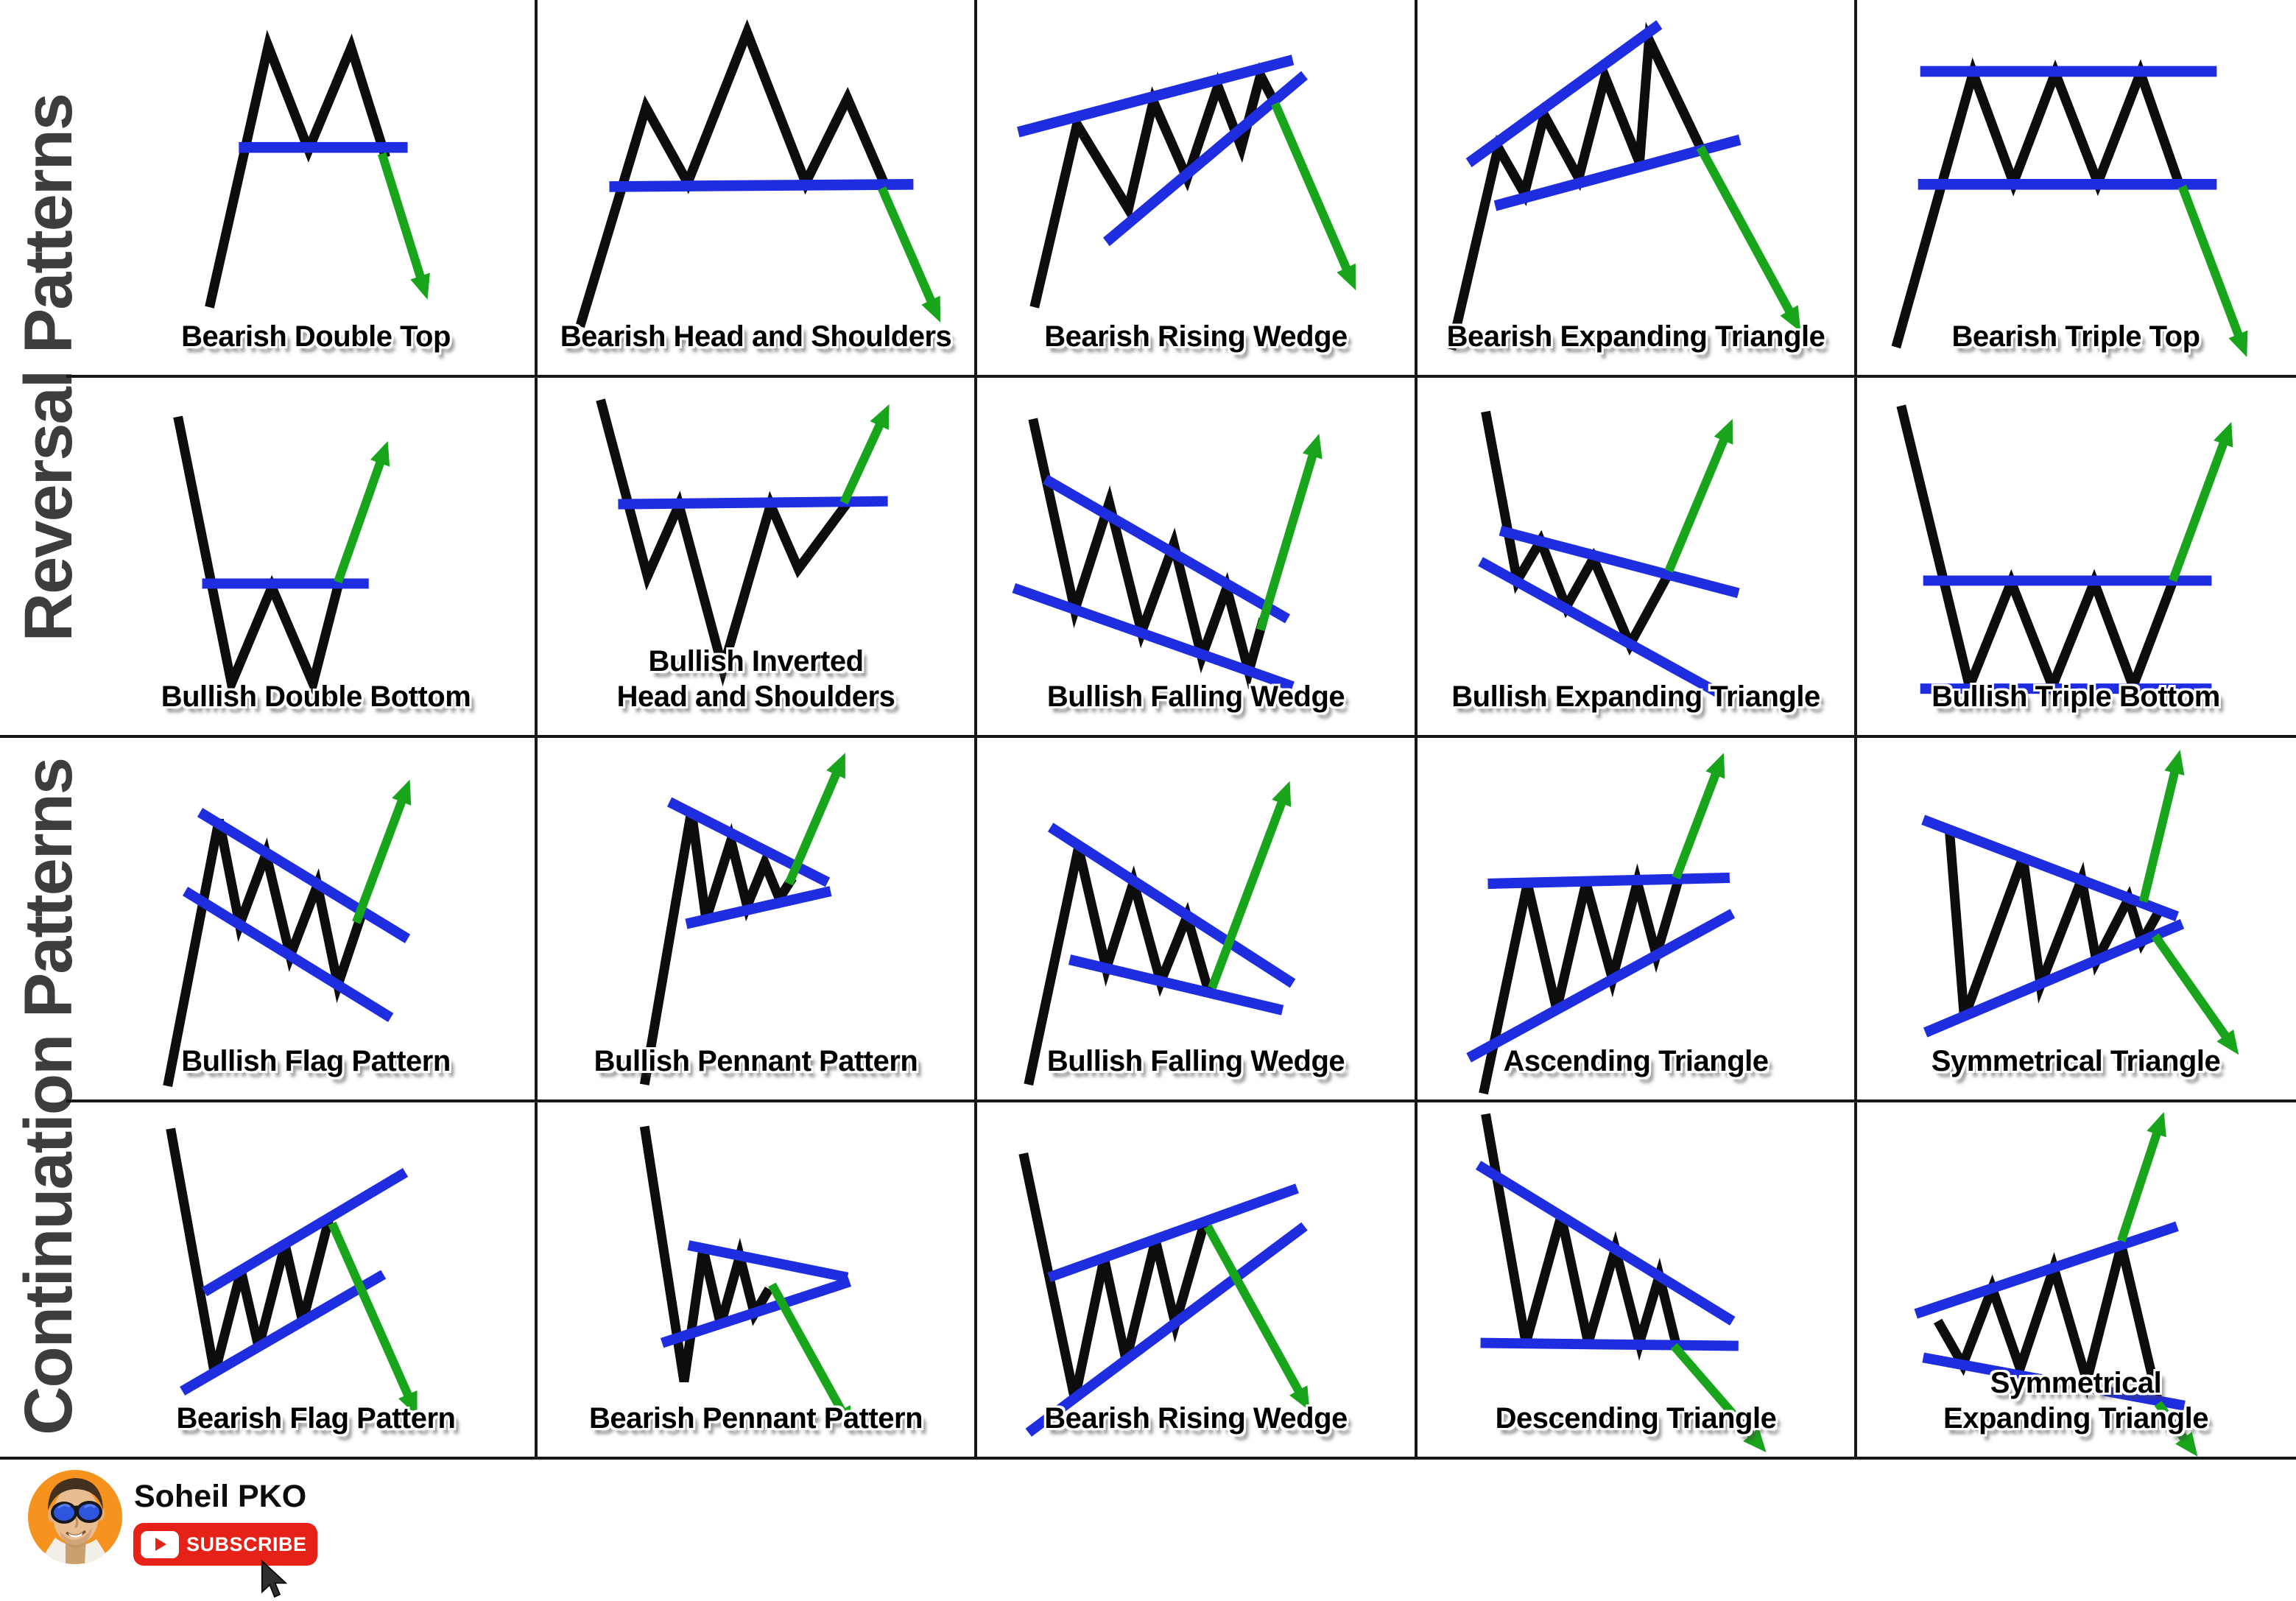  I want to click on pattern-label: Bearish Pennant Pattern, so click(755, 1418).